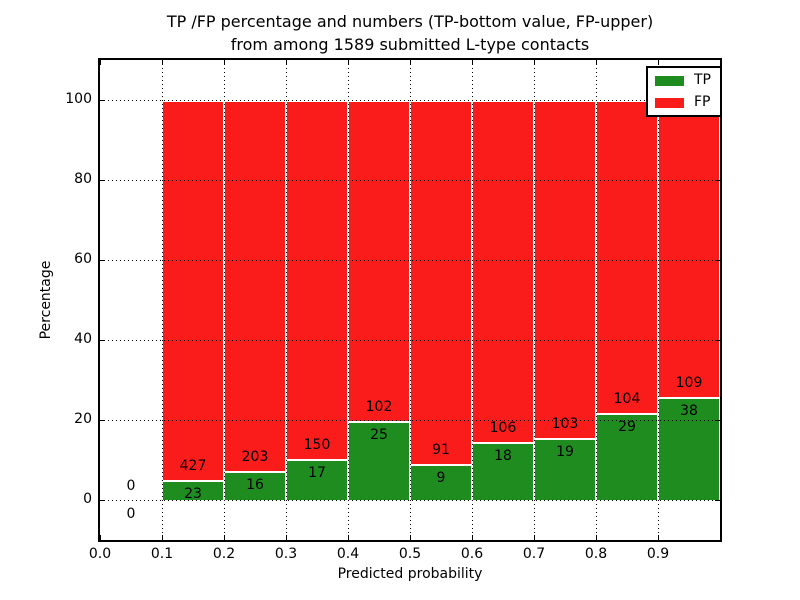 This screenshot has width=800, height=600. I want to click on y-tick-label: 0, so click(87, 499).